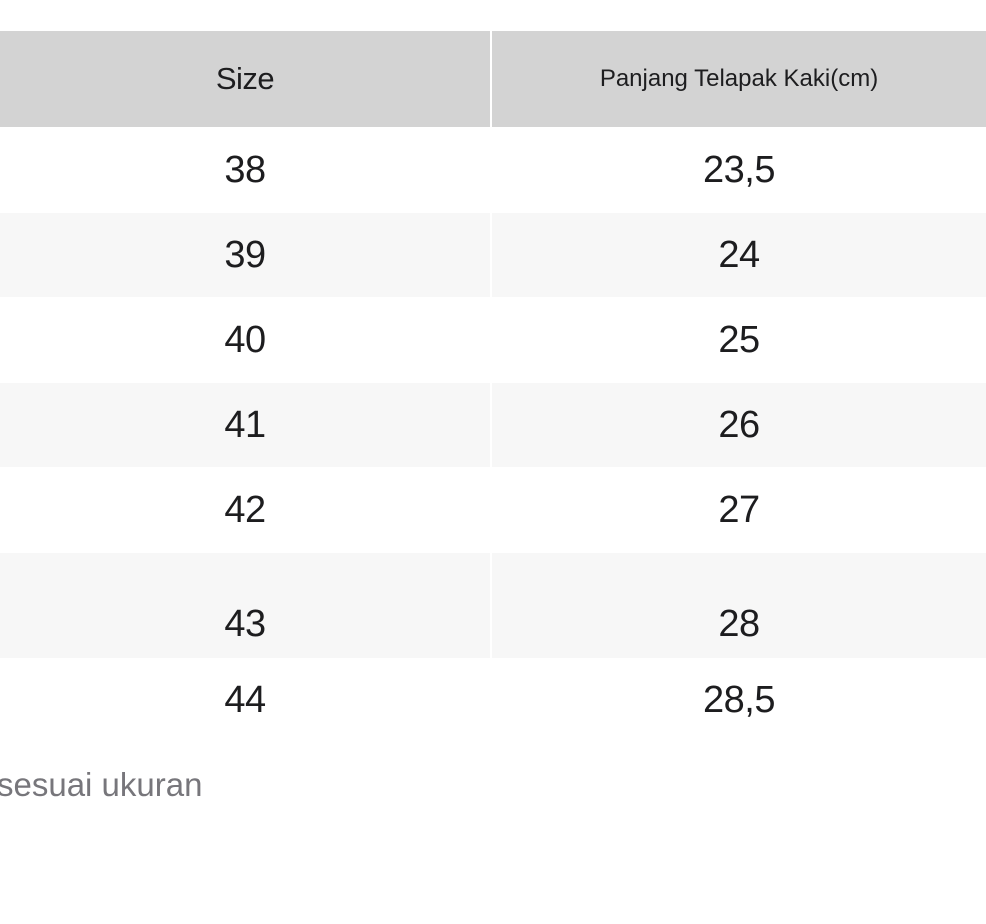 The image size is (986, 924). What do you see at coordinates (245, 509) in the screenshot?
I see `size-cell: 42` at bounding box center [245, 509].